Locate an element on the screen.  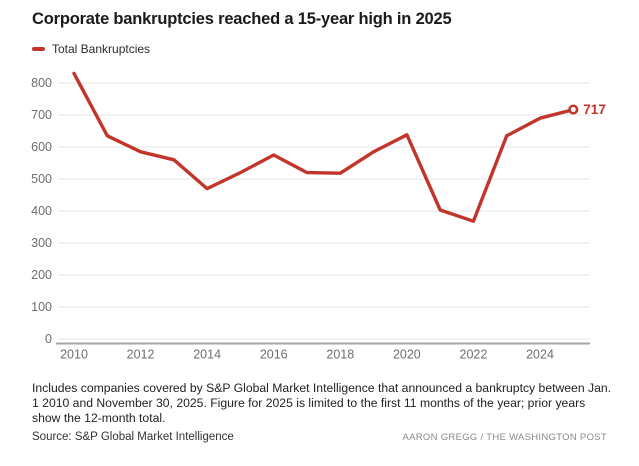
y-tick-label-200: 200 is located at coordinates (41, 275).